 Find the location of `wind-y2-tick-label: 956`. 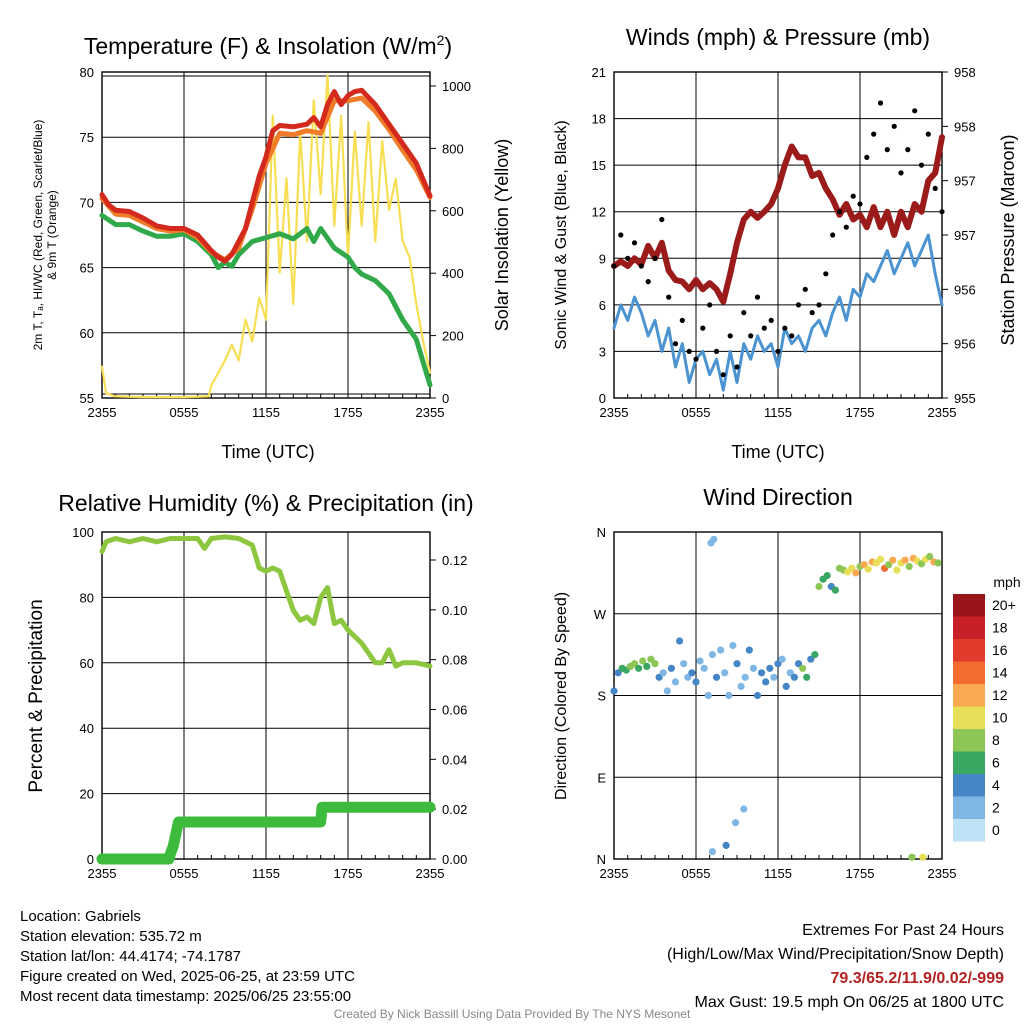

wind-y2-tick-label: 956 is located at coordinates (965, 344).